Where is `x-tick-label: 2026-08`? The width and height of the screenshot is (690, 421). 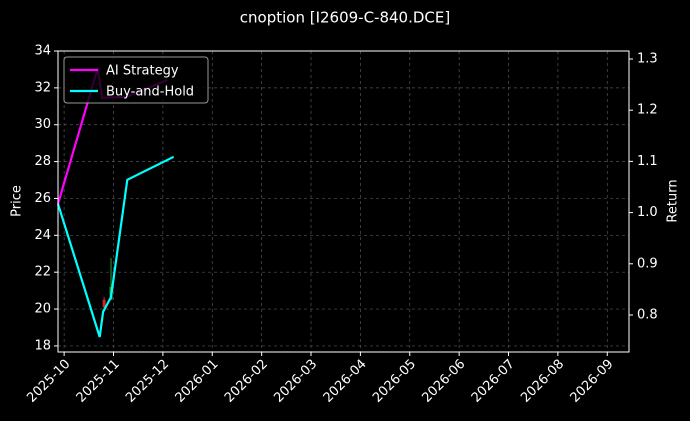 x-tick-label: 2026-08 is located at coordinates (542, 381).